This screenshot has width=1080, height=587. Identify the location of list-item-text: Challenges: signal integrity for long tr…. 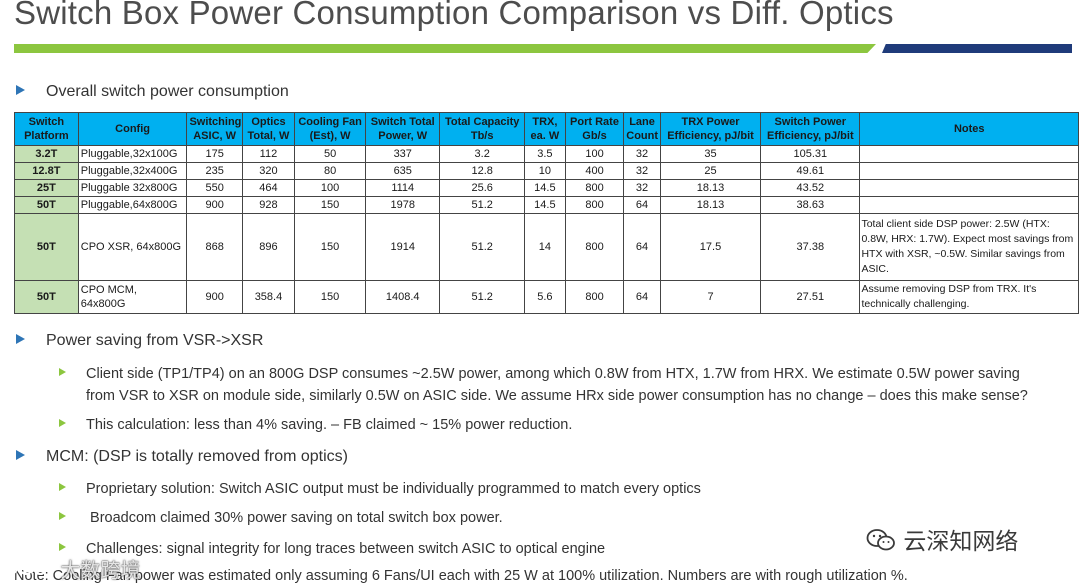
(346, 549).